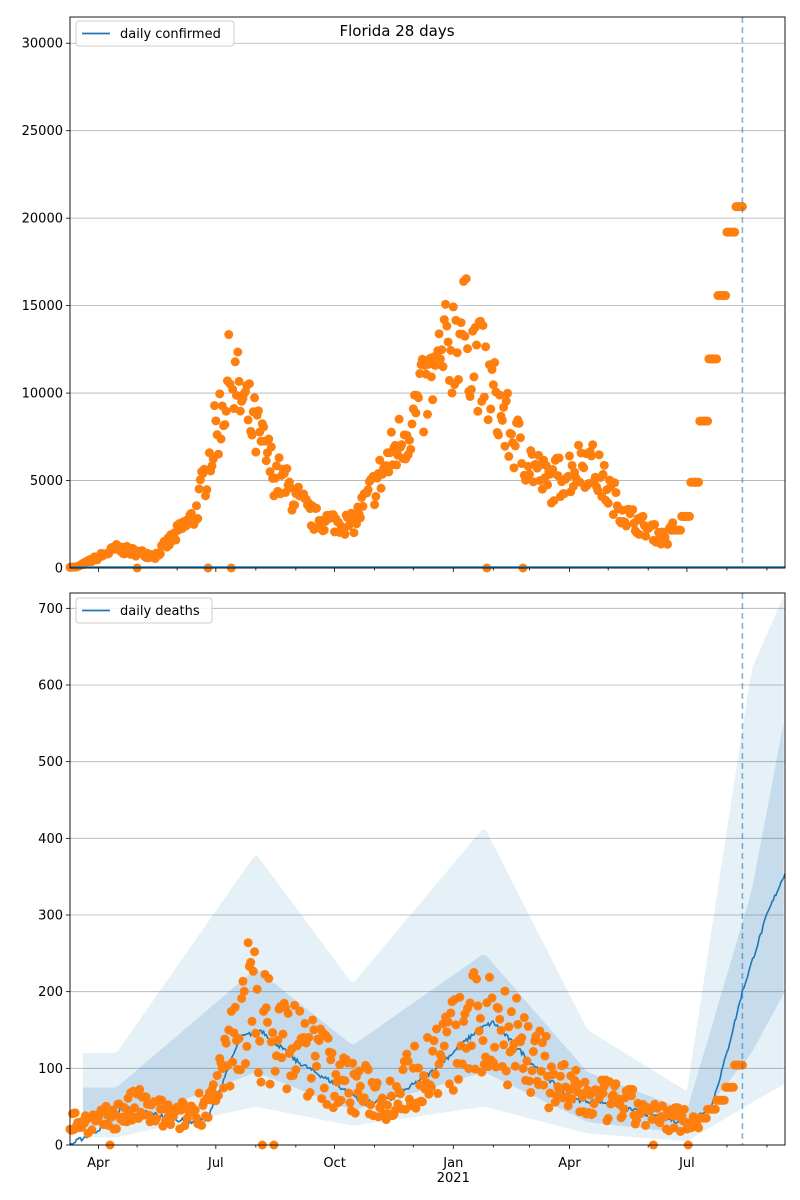  I want to click on y-tick-label: 500, so click(50, 762).